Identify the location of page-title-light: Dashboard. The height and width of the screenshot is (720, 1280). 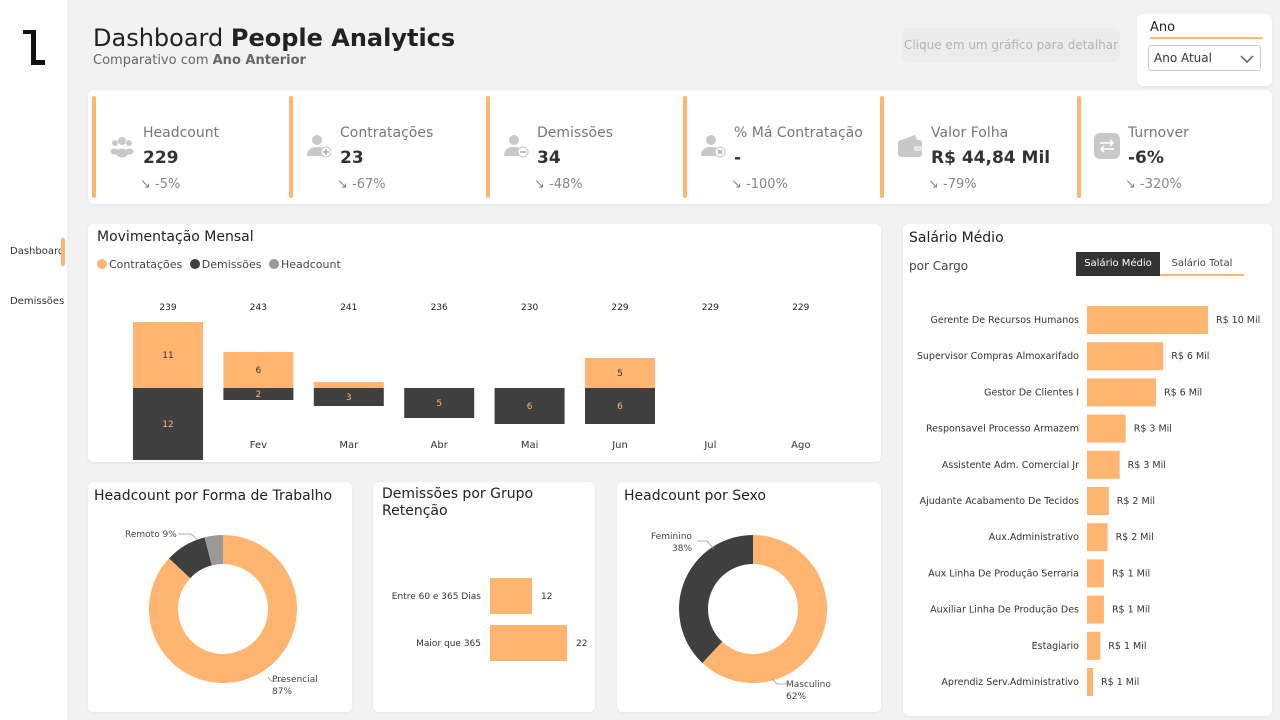
(158, 38).